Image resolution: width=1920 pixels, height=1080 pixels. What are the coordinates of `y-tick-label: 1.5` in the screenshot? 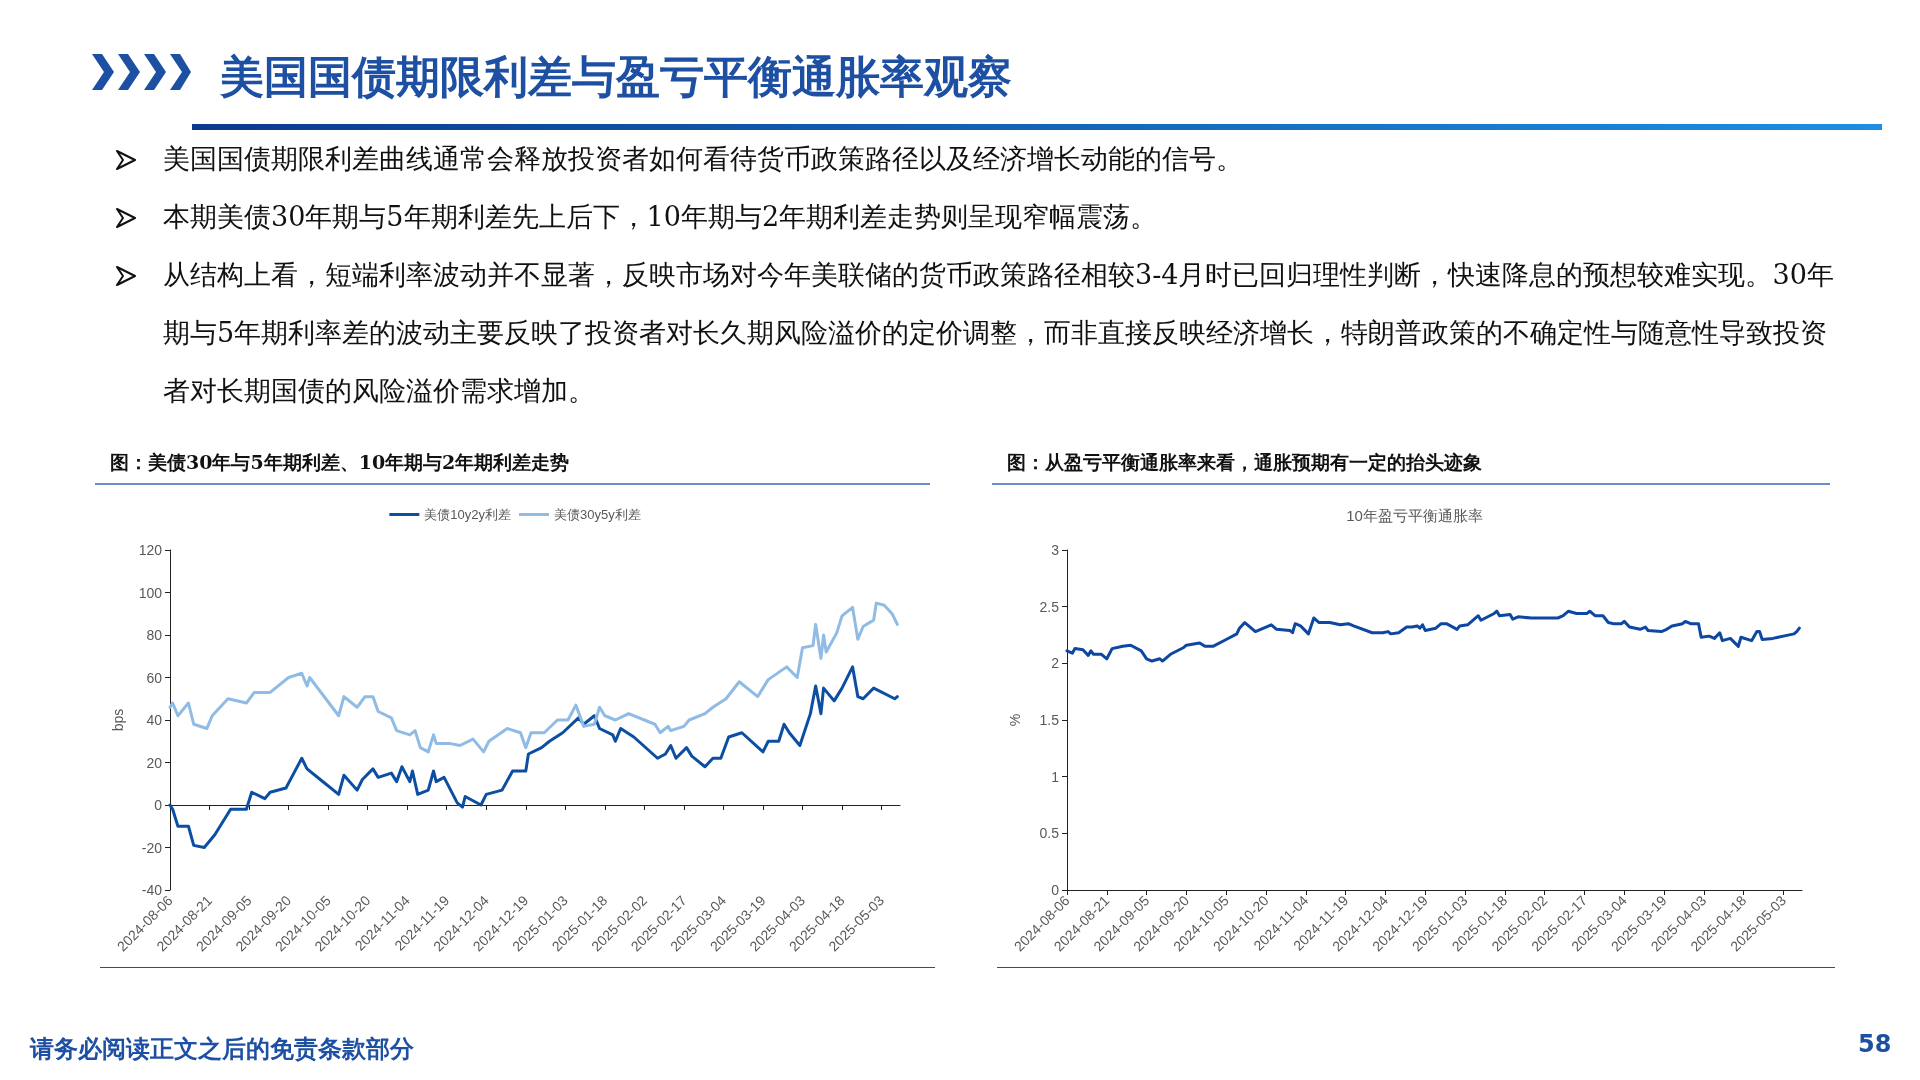 It's located at (1049, 720).